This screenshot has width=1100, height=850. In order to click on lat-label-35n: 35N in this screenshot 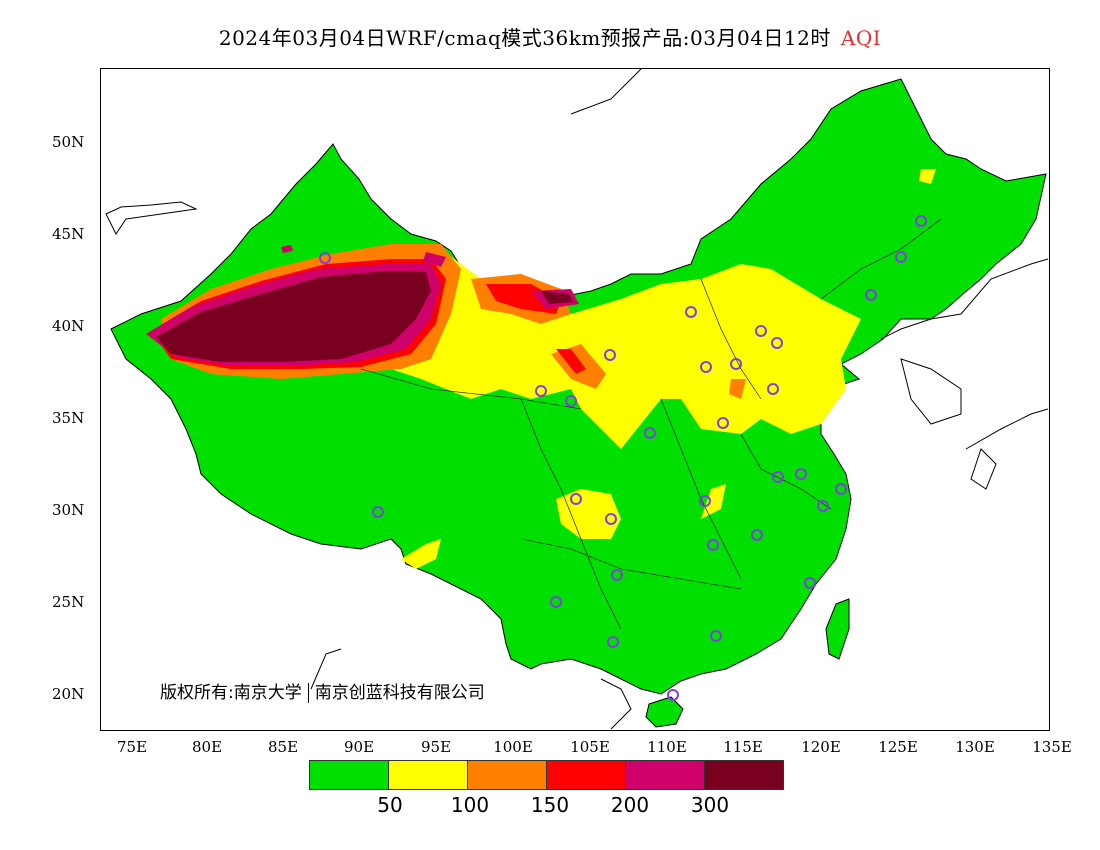, I will do `click(68, 418)`.